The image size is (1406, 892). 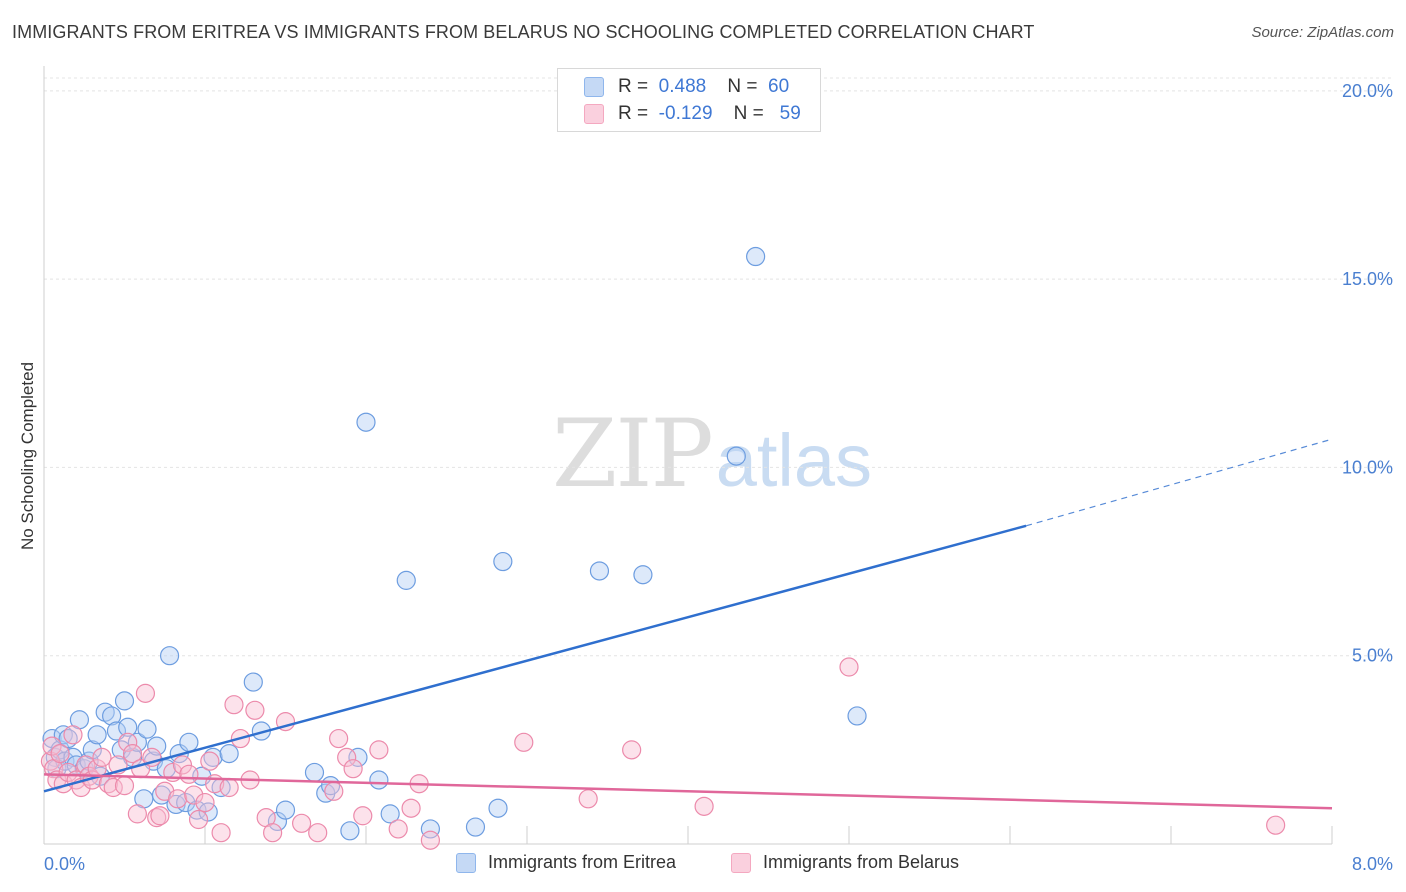 I want to click on bottom-legend-swatch-belarus, so click(x=741, y=862).